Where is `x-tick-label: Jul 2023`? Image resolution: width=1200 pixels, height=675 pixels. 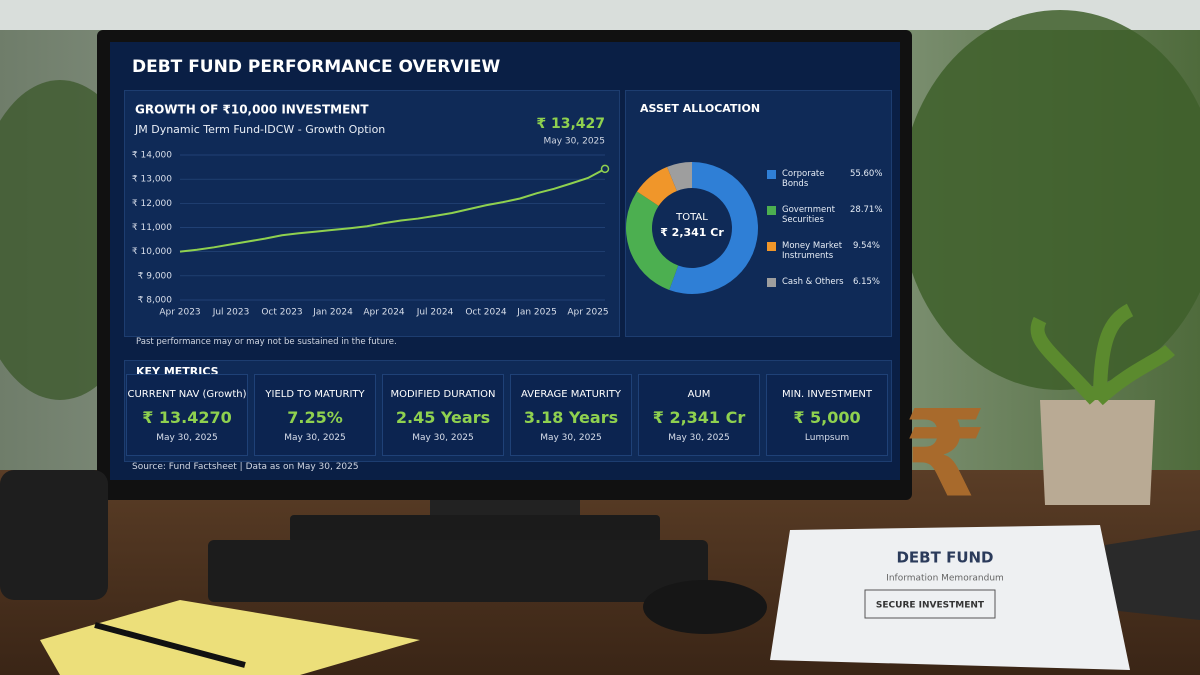
x-tick-label: Jul 2023 is located at coordinates (231, 313).